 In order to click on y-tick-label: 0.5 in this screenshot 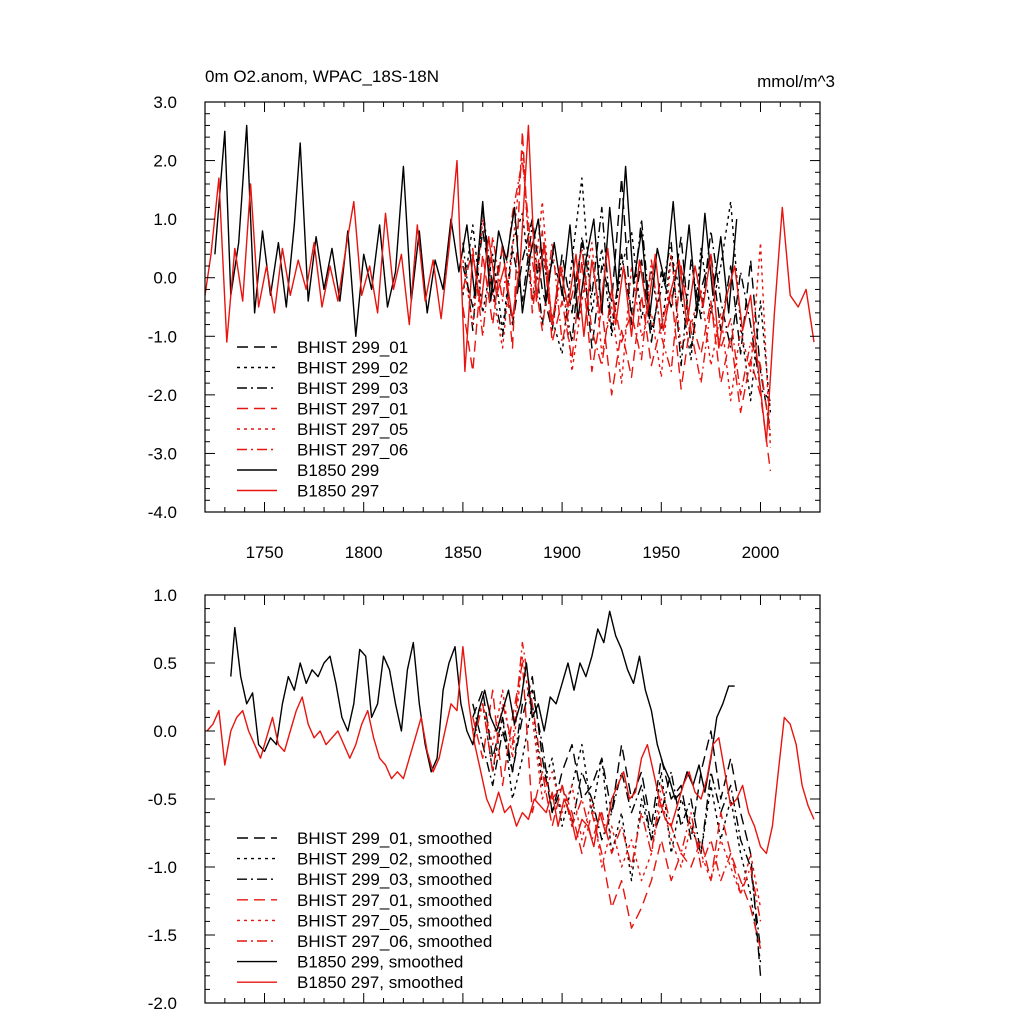, I will do `click(165, 663)`.